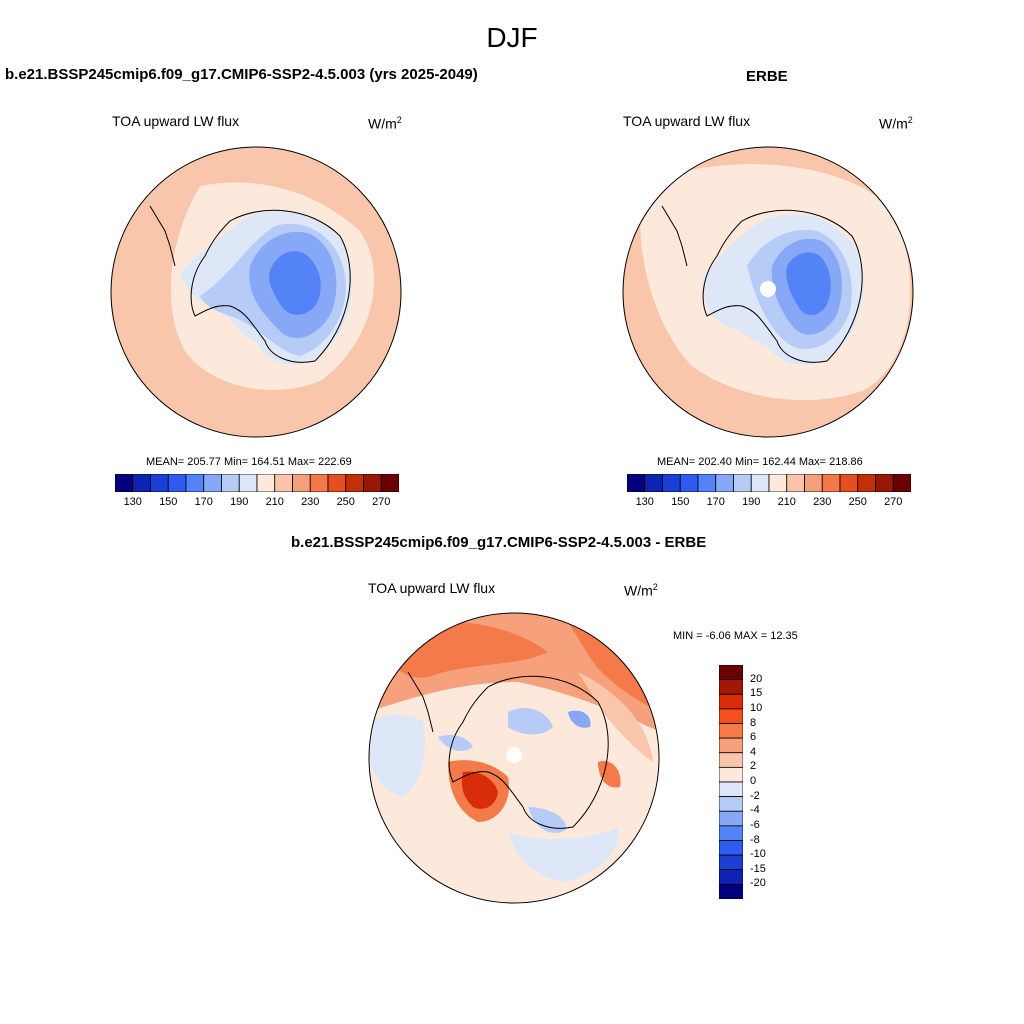  I want to click on panel2-polar-map, so click(768, 292).